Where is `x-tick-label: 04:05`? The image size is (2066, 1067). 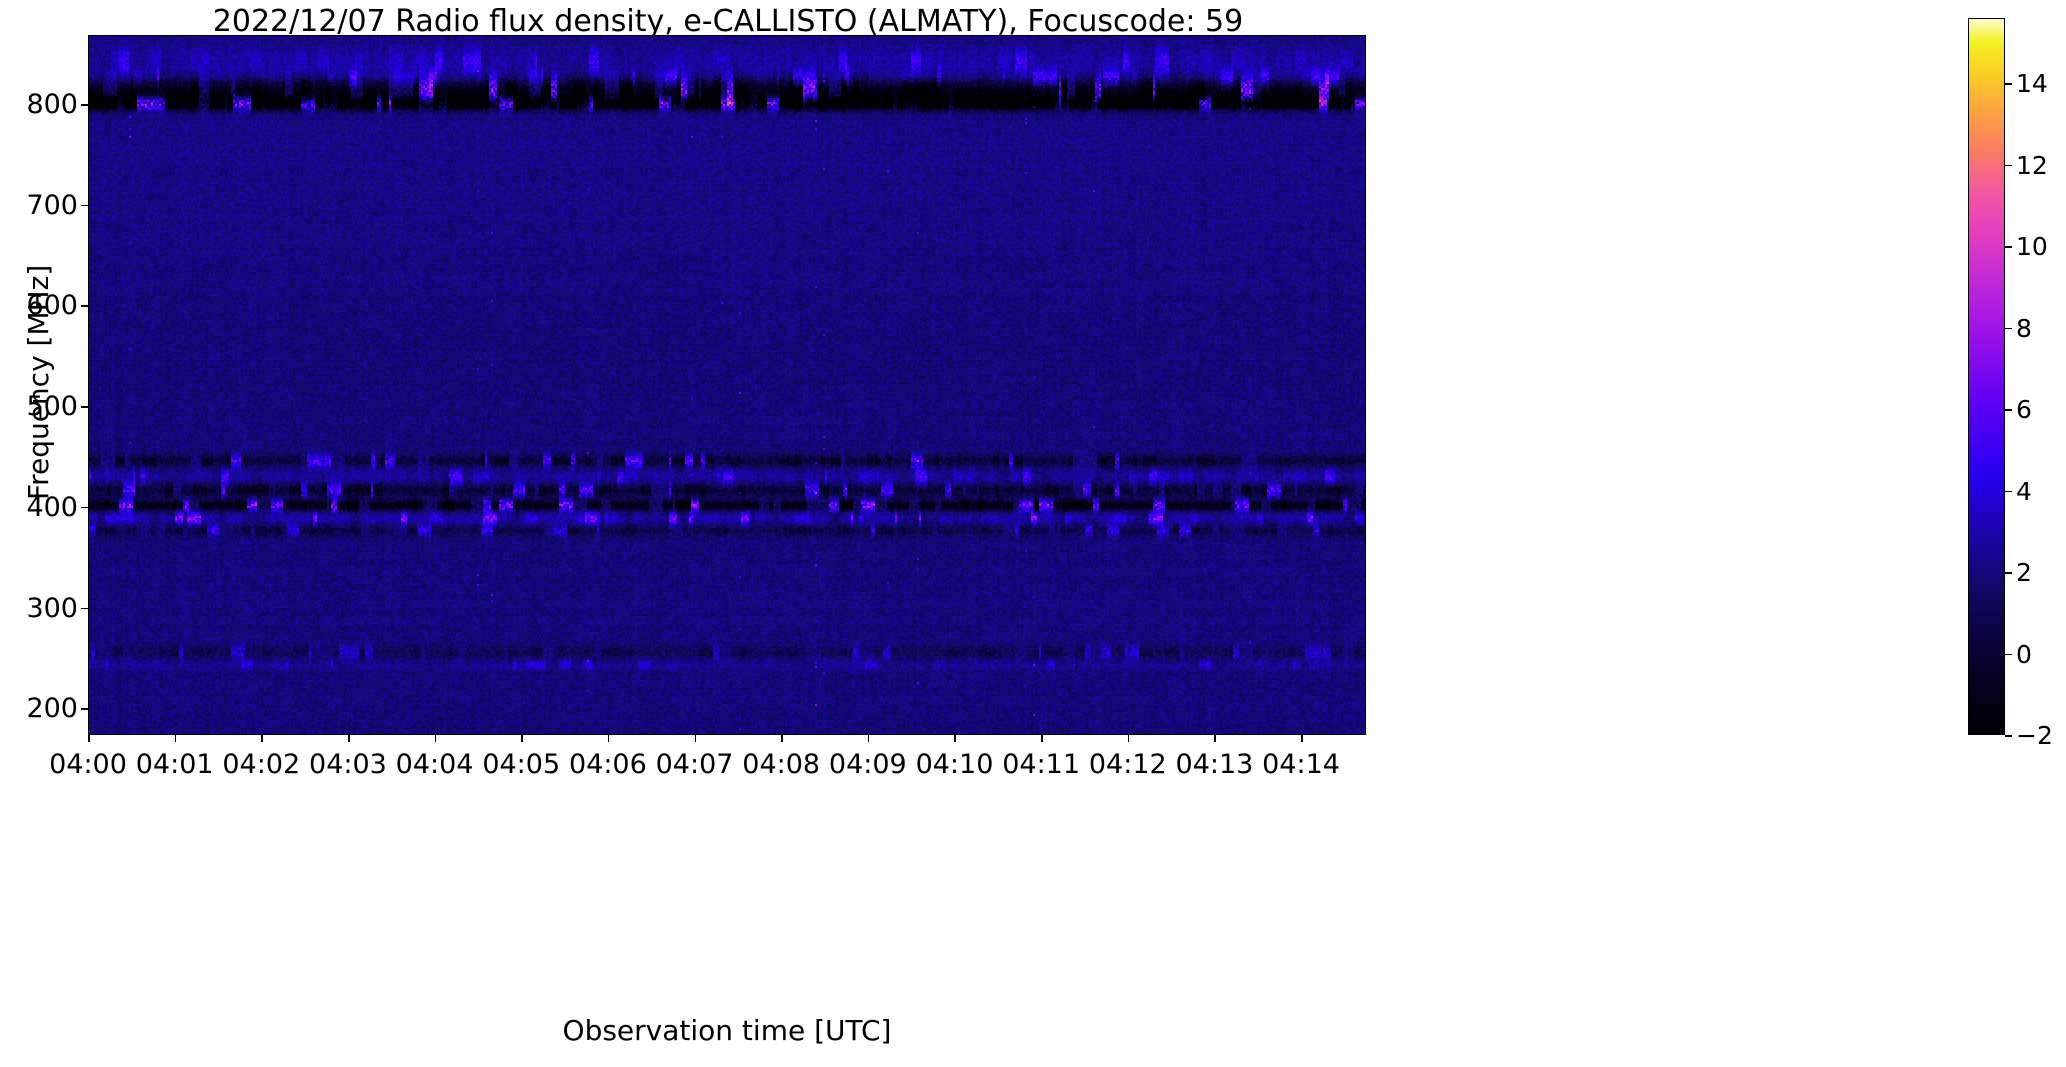 x-tick-label: 04:05 is located at coordinates (521, 764).